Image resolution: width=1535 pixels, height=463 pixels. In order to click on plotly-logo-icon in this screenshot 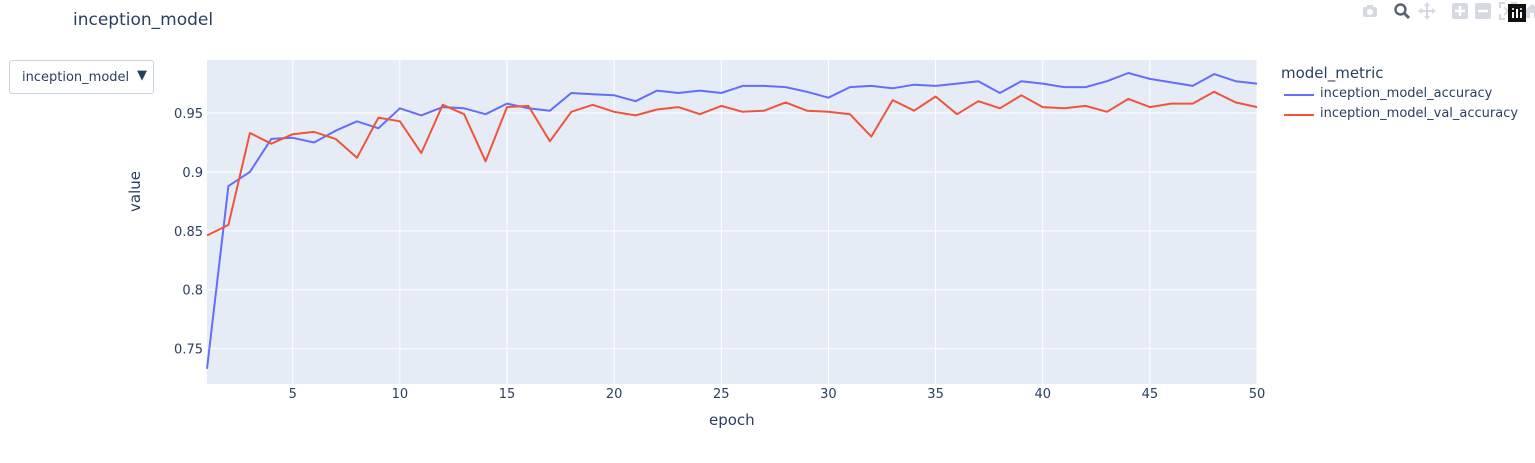, I will do `click(1517, 13)`.